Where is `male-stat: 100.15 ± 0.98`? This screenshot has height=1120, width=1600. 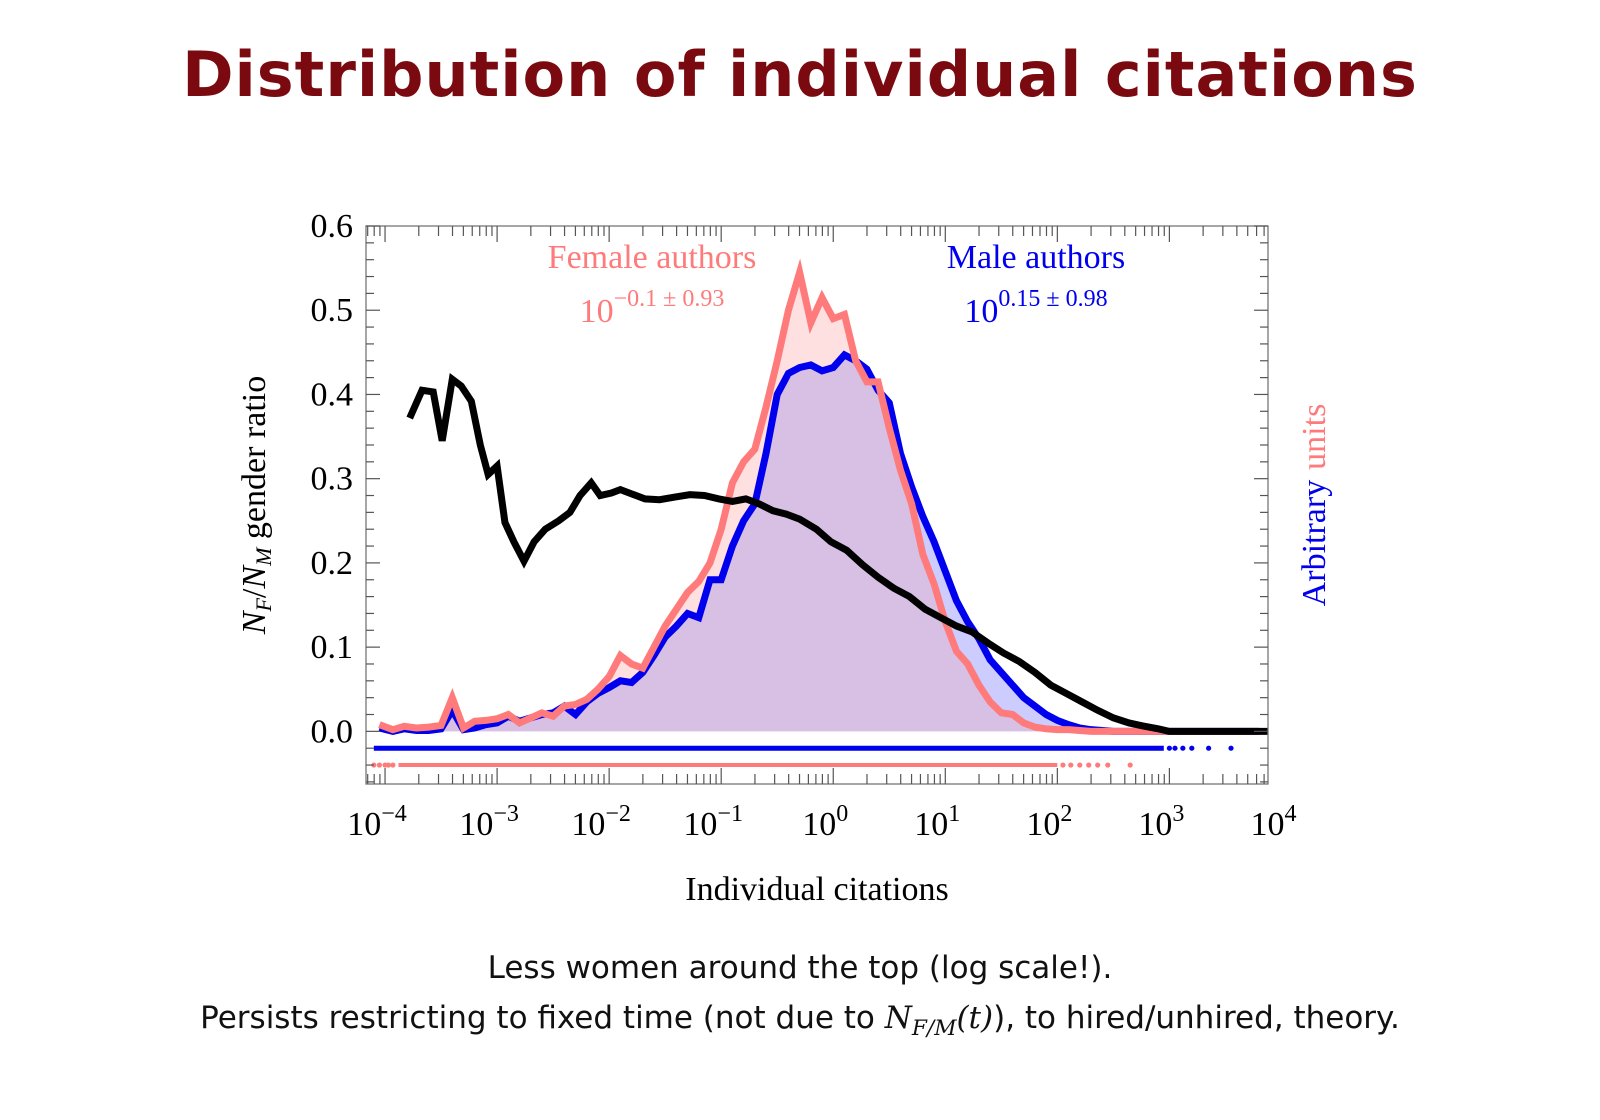 male-stat: 100.15 ± 0.98 is located at coordinates (1035, 308).